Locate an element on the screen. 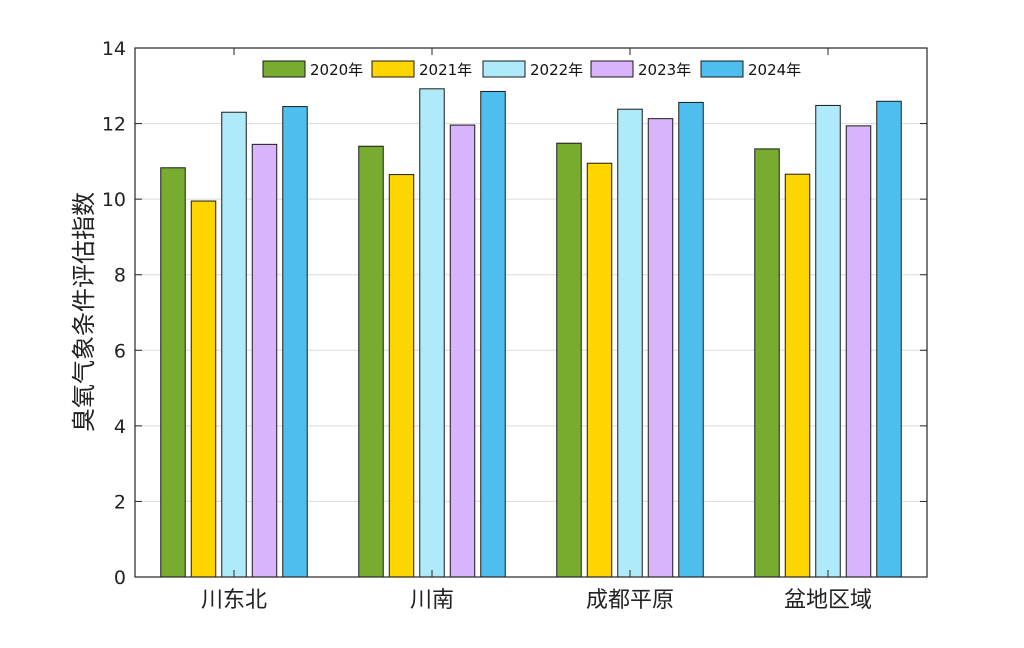 The width and height of the screenshot is (1024, 648). y-axis-label: 臭氧气象条件评估指数 is located at coordinates (84, 312).